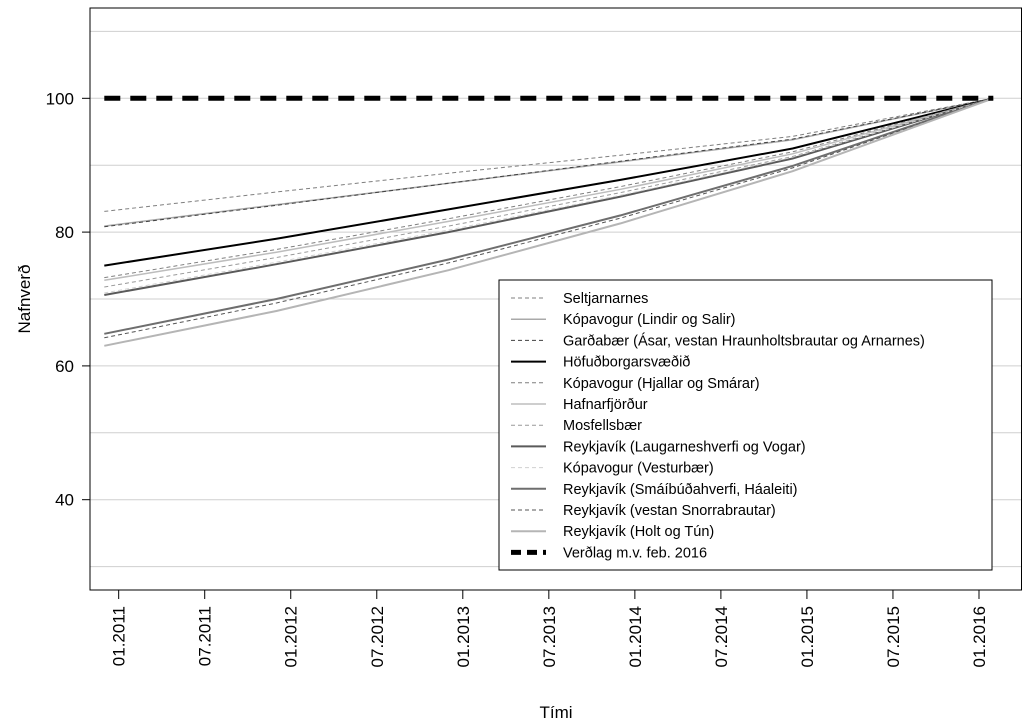 The image size is (1022, 725). Describe the element at coordinates (605, 405) in the screenshot. I see `legend-label: Hafnarfjörður` at that location.